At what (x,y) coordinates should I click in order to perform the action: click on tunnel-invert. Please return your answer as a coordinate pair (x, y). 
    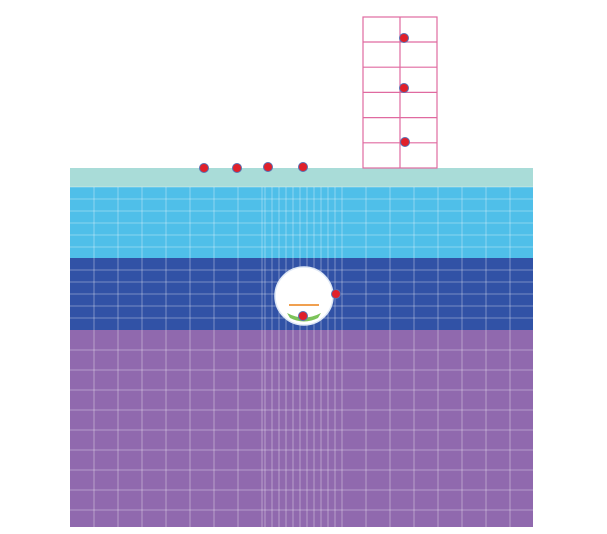
    Looking at the image, I should click on (304, 317).